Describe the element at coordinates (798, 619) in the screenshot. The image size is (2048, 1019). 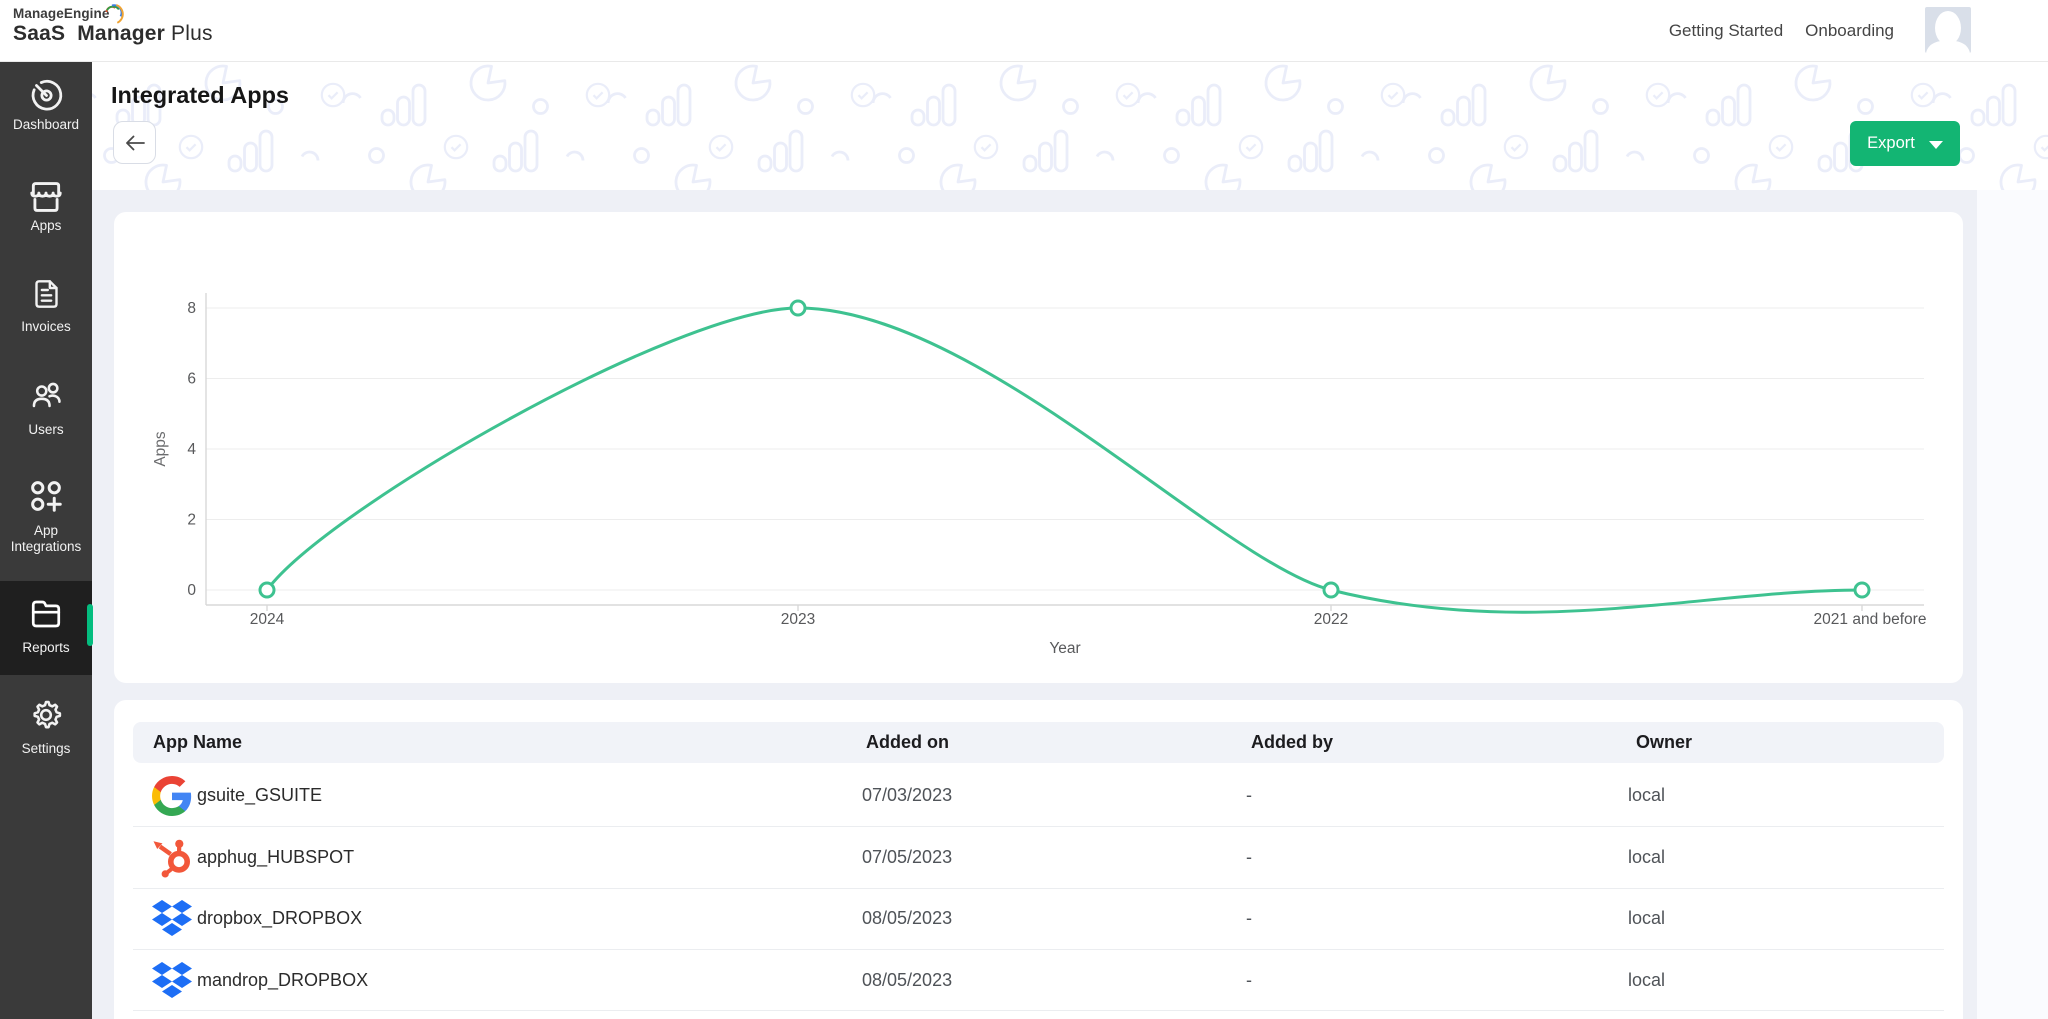
I see `svg-text: 2023` at that location.